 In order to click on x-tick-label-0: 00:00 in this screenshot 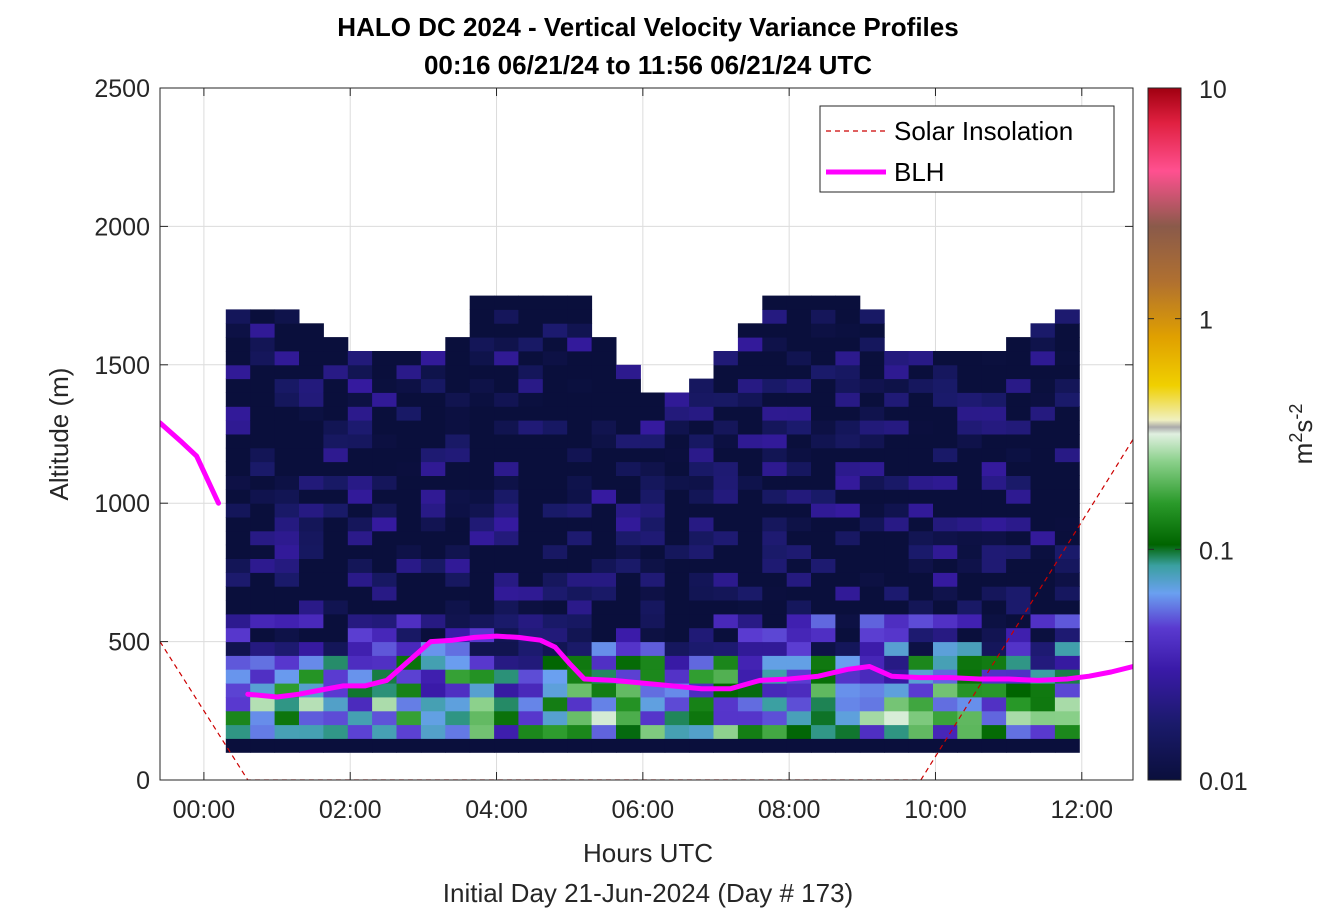, I will do `click(204, 810)`.